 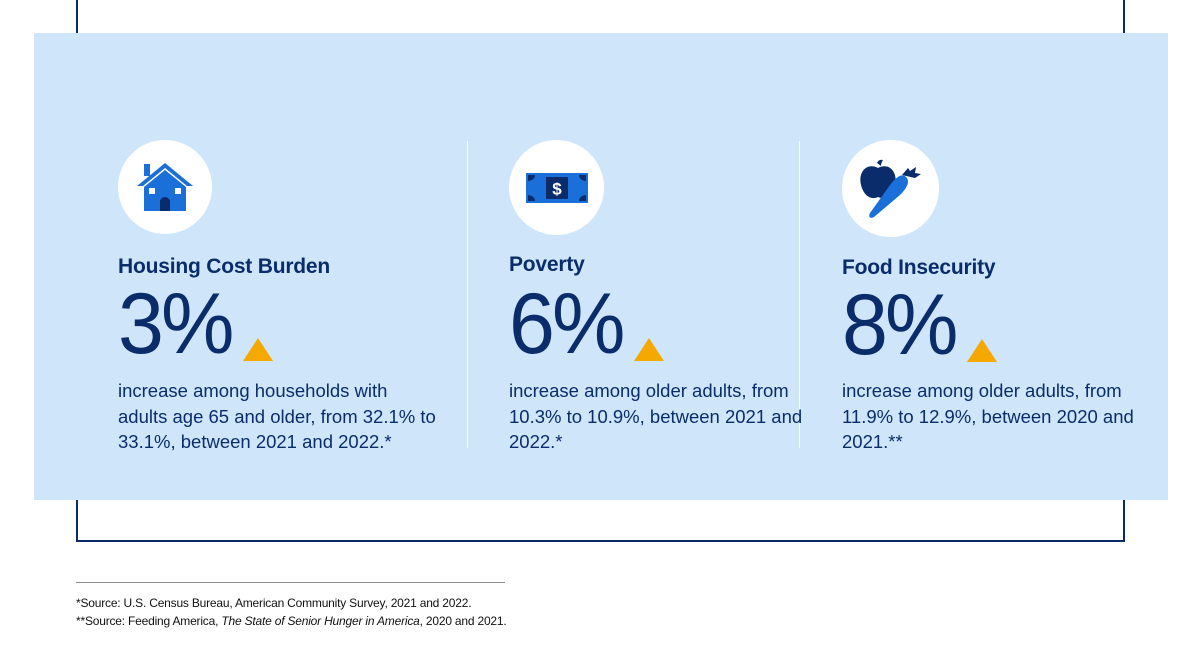 I want to click on apple-carrot-icon, so click(x=890, y=188).